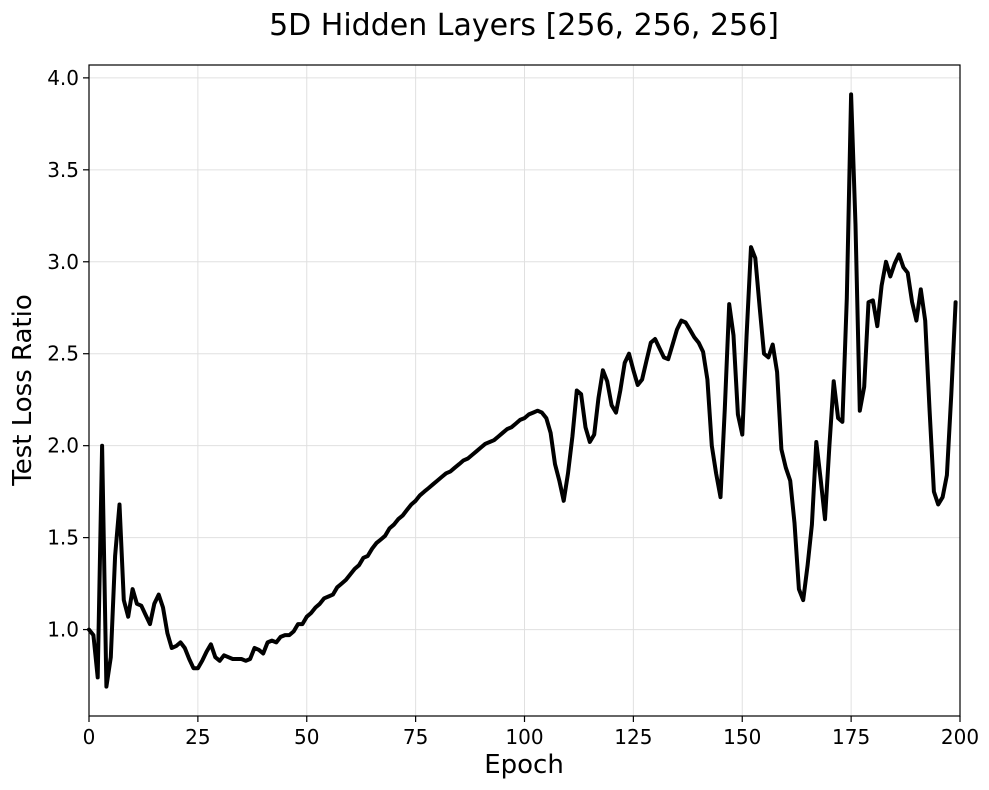 This screenshot has height=790, width=989. I want to click on x-tick-label: 100, so click(524, 737).